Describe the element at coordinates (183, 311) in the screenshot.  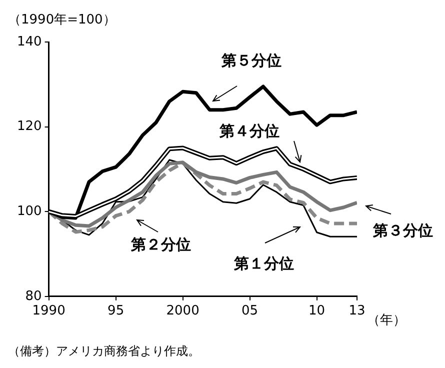
I see `x-tick-label: 2000` at that location.